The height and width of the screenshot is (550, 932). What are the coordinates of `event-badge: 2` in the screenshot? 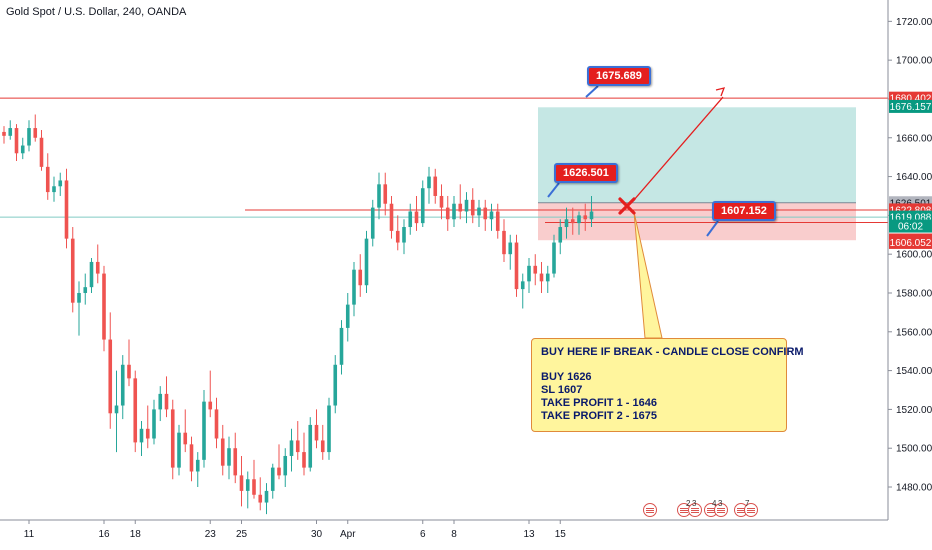 It's located at (688, 503).